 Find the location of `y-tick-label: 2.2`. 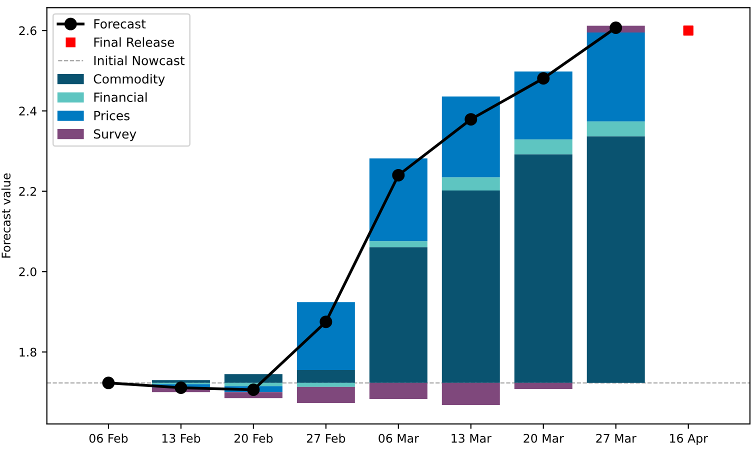

y-tick-label: 2.2 is located at coordinates (27, 191).